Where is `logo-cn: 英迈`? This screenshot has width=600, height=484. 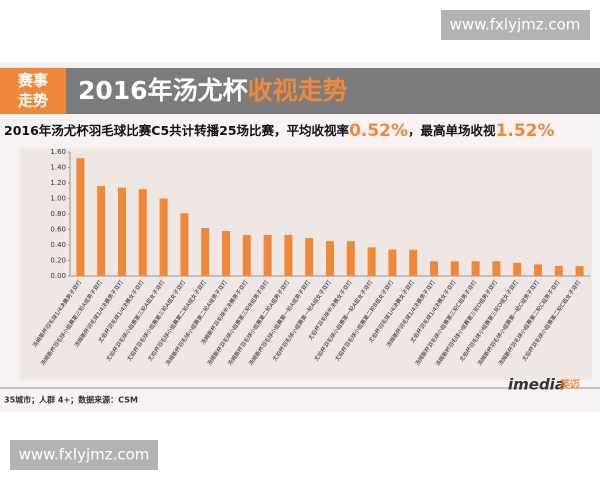
logo-cn: 英迈 is located at coordinates (569, 384).